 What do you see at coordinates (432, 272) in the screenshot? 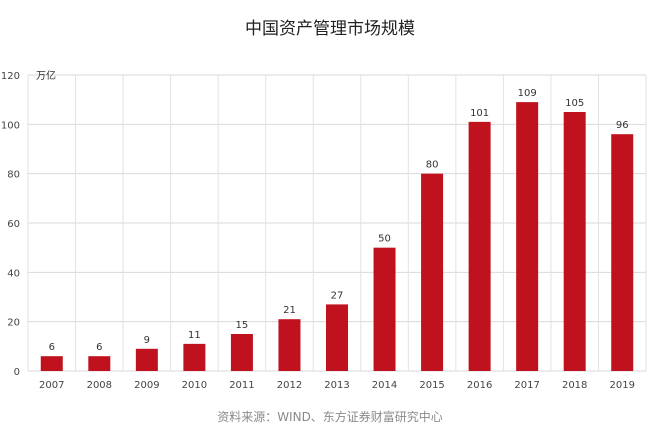
I see `bar-2015` at bounding box center [432, 272].